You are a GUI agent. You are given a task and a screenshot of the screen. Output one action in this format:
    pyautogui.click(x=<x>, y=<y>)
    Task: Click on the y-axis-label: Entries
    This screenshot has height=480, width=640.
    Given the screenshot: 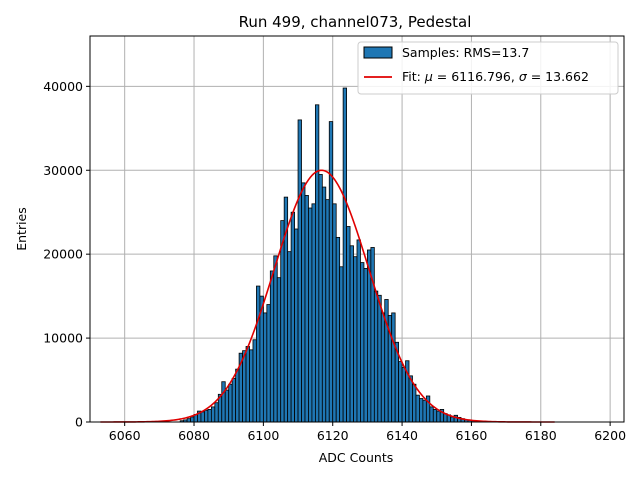 What is the action you would take?
    pyautogui.click(x=21, y=229)
    